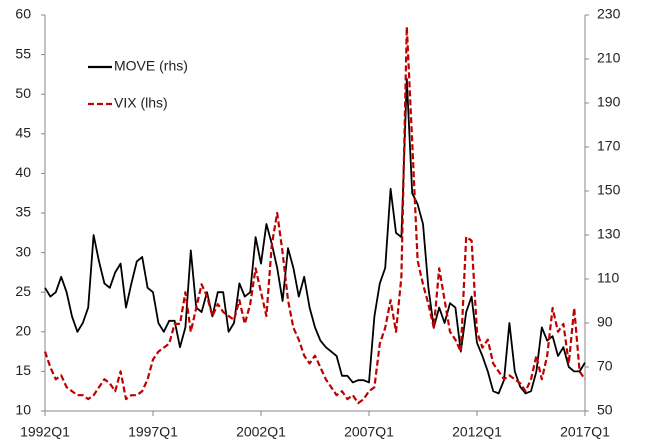 The image size is (651, 445). I want to click on legend-label: MOVE (rhs), so click(151, 66).